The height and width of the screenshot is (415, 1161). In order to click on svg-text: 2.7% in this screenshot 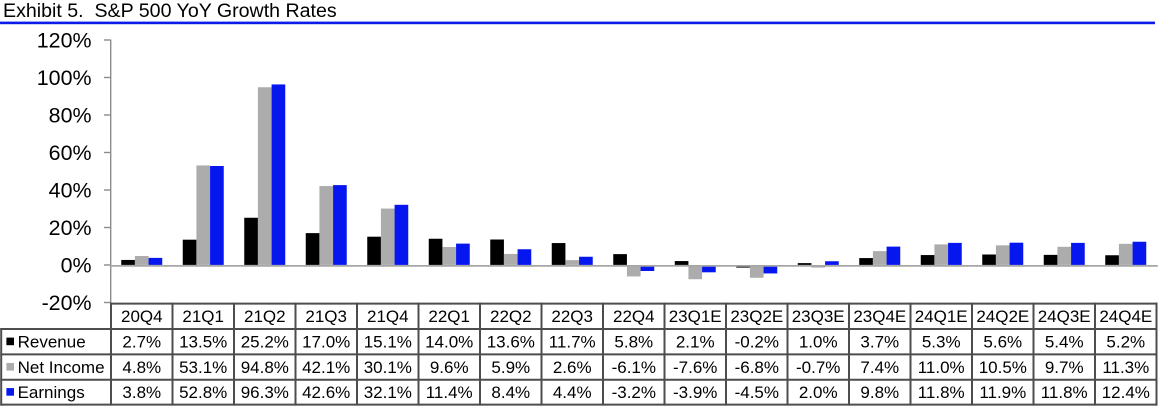, I will do `click(141, 341)`.